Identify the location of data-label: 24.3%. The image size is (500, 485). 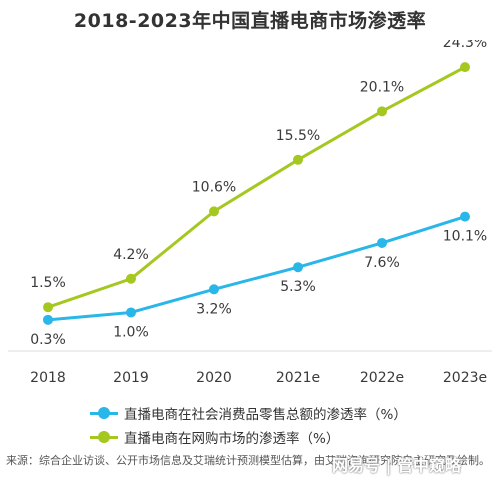
(465, 45).